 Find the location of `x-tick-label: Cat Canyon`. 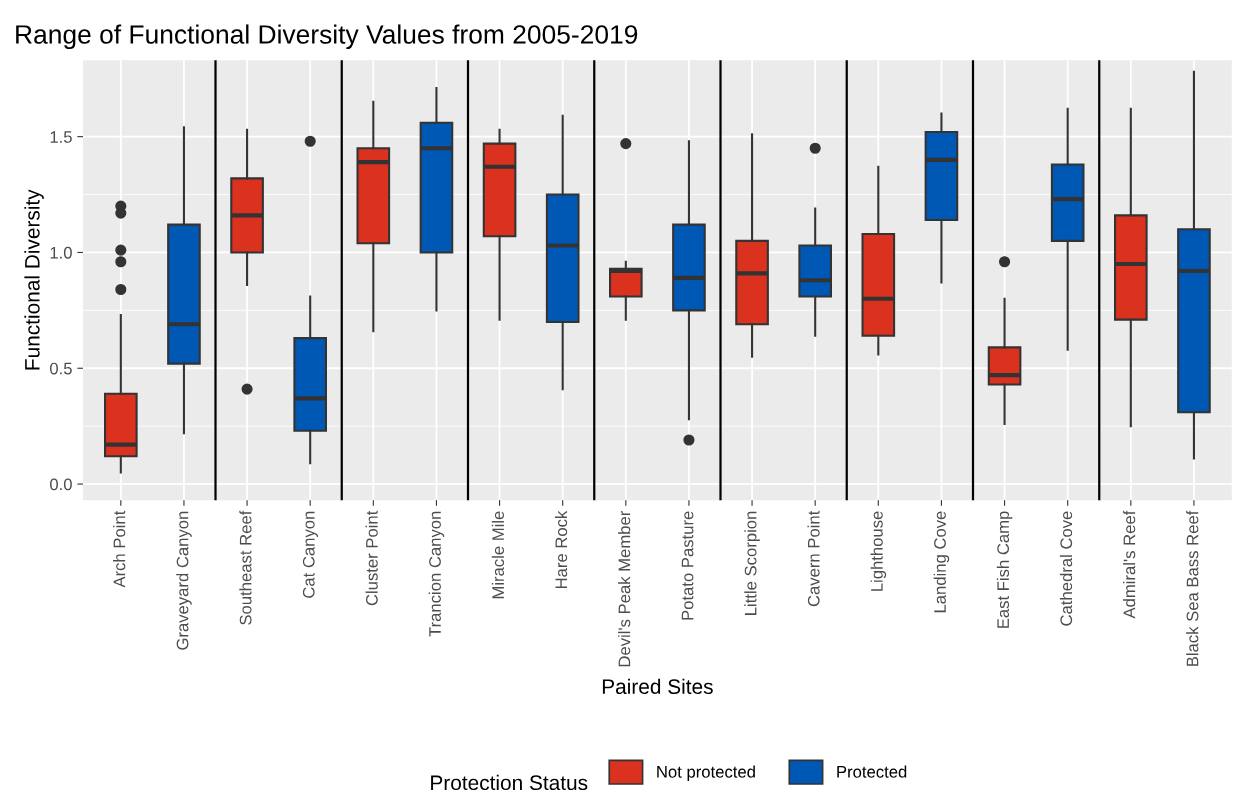

x-tick-label: Cat Canyon is located at coordinates (310, 554).